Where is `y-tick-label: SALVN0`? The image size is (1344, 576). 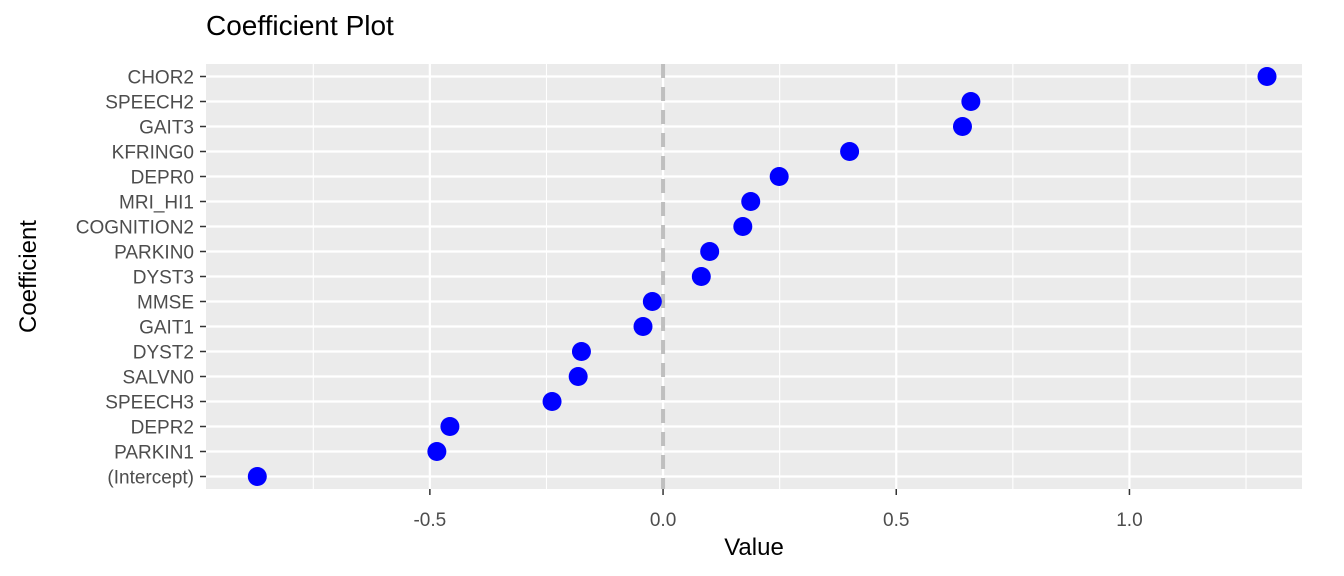 y-tick-label: SALVN0 is located at coordinates (158, 378).